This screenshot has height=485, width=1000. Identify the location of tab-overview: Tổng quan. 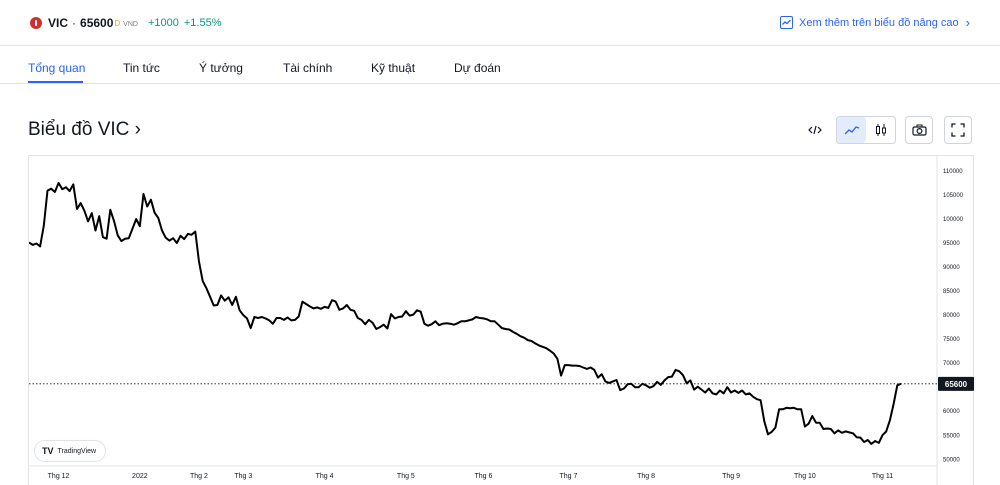
(57, 68).